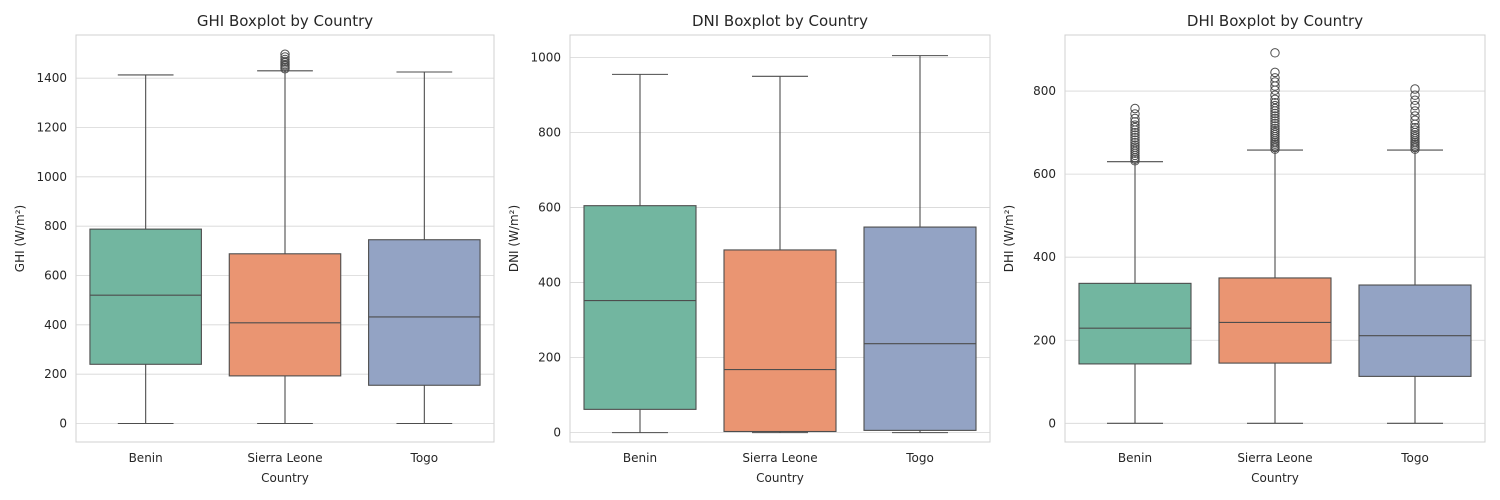 This screenshot has height=500, width=1500. I want to click on y-axis-label: DNI (W/m²), so click(514, 238).